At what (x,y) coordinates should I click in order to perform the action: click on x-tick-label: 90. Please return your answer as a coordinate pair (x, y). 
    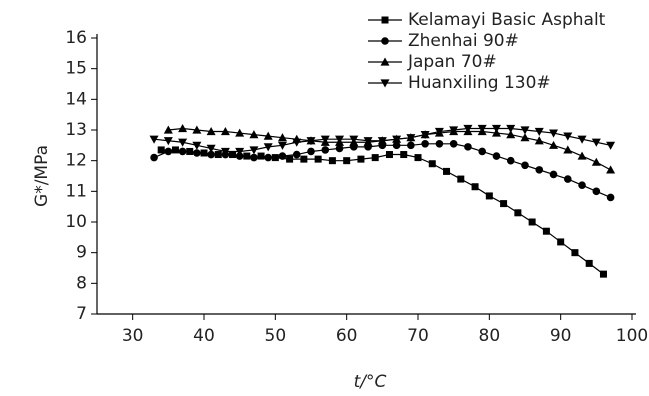
    Looking at the image, I should click on (561, 336).